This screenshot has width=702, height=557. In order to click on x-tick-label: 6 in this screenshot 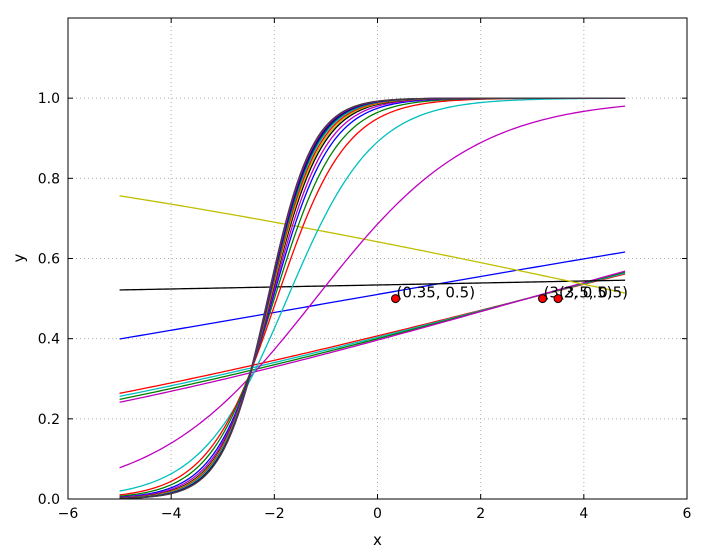, I will do `click(687, 514)`.